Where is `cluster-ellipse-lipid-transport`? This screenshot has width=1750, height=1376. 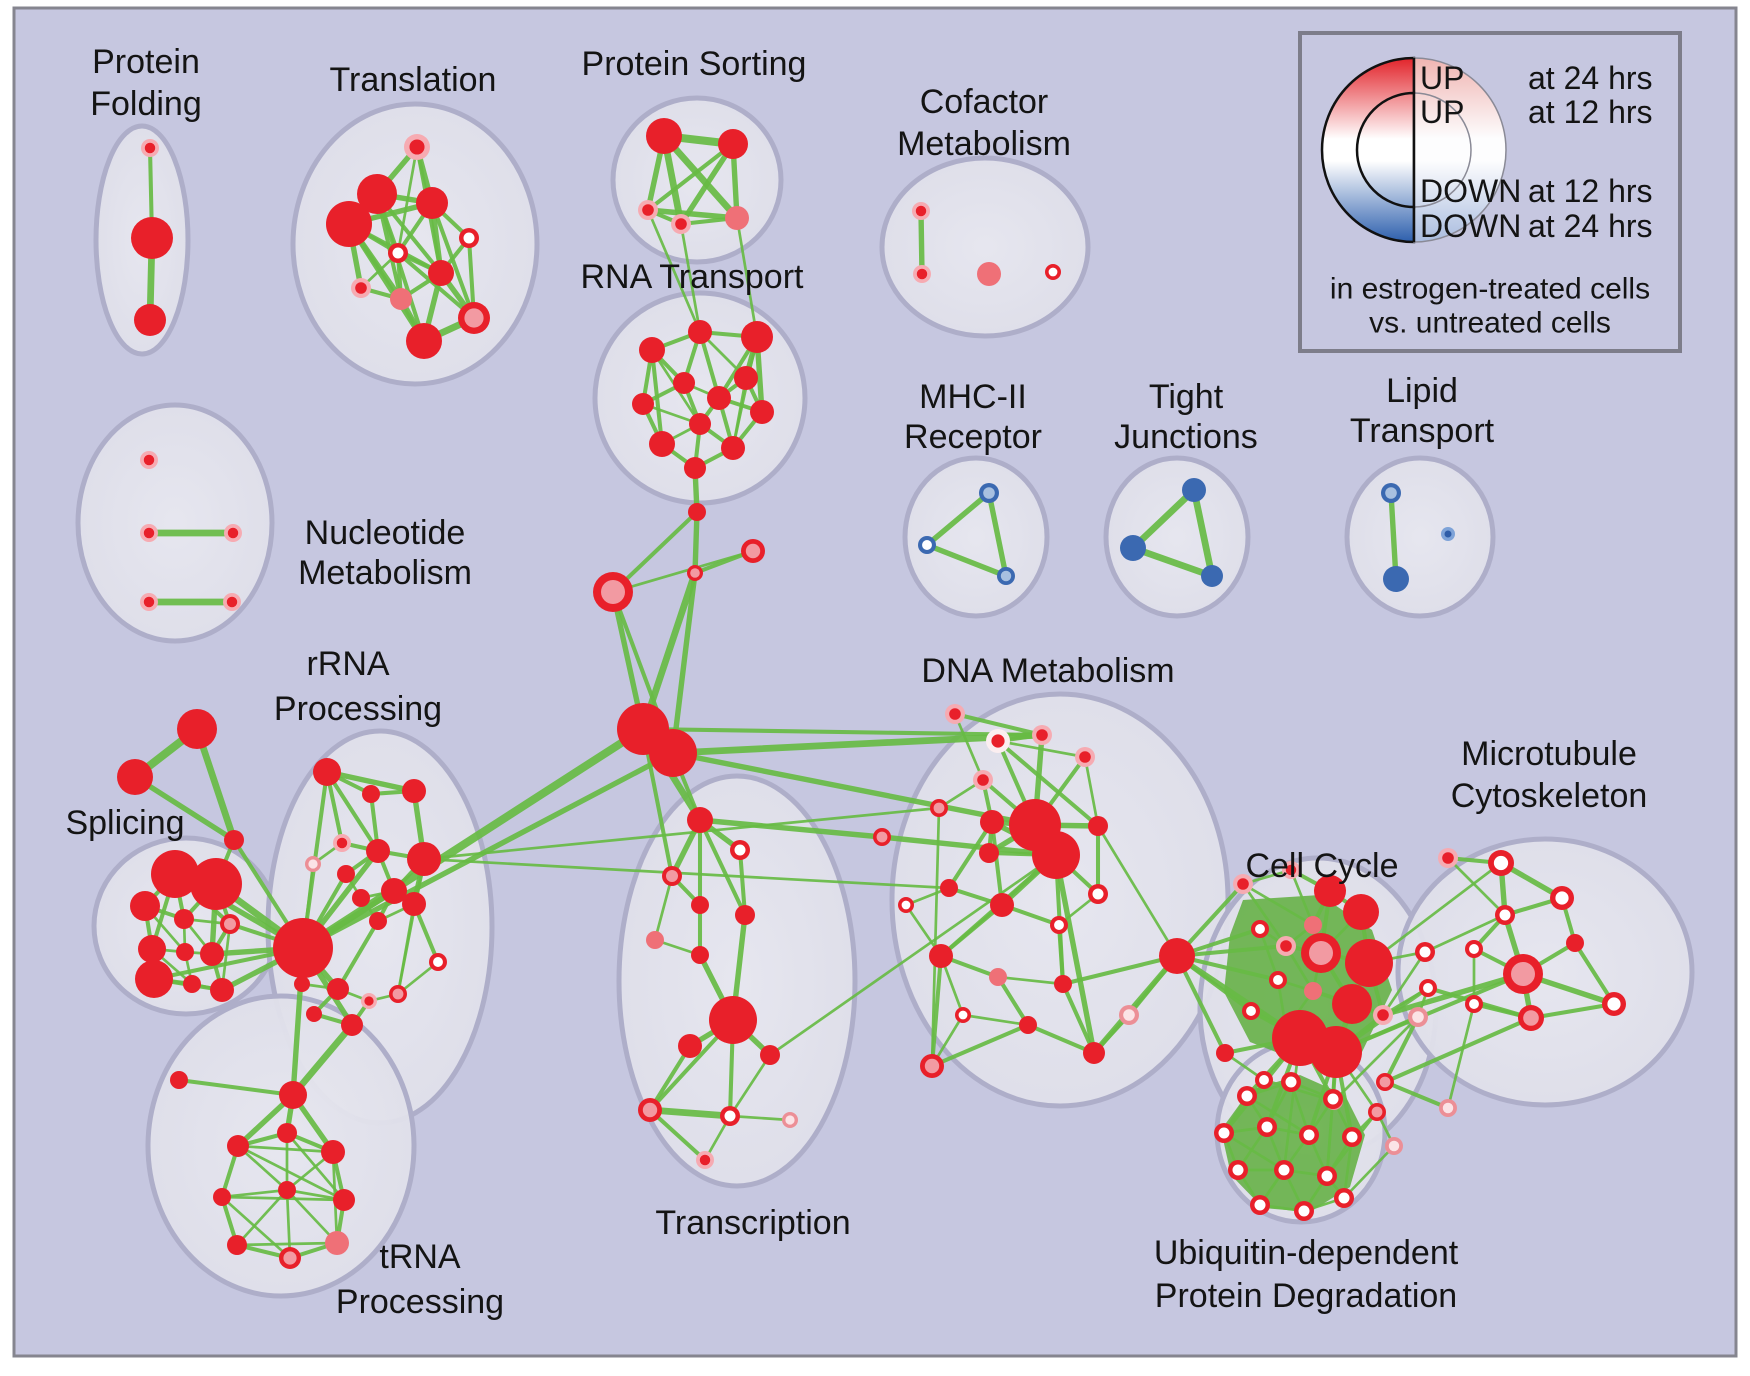
cluster-ellipse-lipid-transport is located at coordinates (1420, 537).